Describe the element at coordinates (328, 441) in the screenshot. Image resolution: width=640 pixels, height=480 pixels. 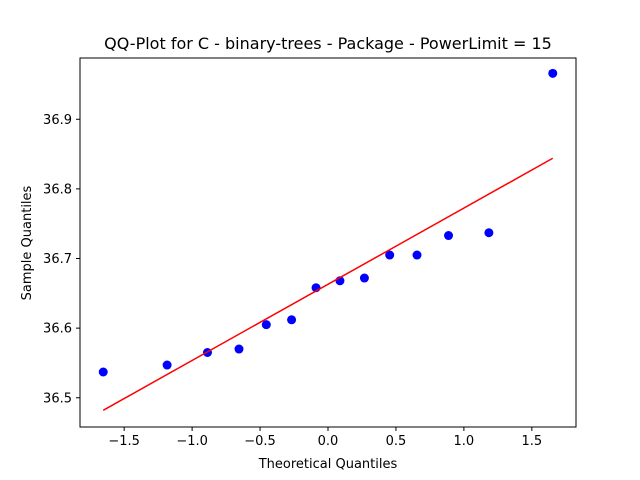
I see `x-tick-label: 0.0` at that location.